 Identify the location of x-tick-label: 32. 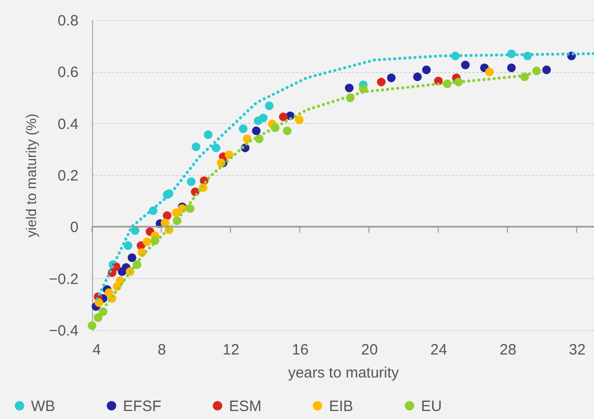
(577, 350).